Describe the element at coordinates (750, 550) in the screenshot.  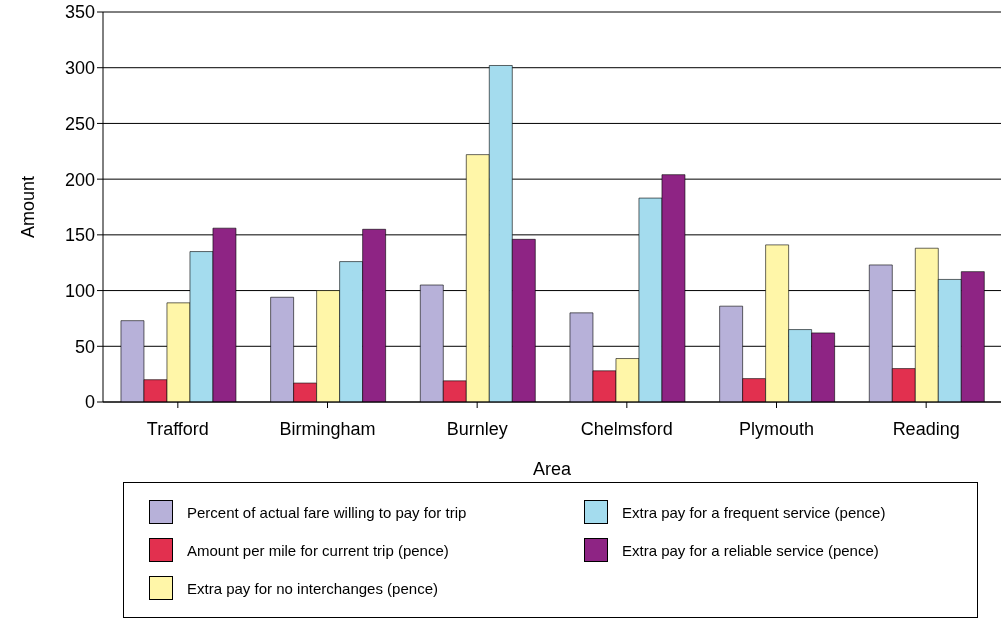
I see `legend-label: Extra pay for a reliable service (pence)` at that location.